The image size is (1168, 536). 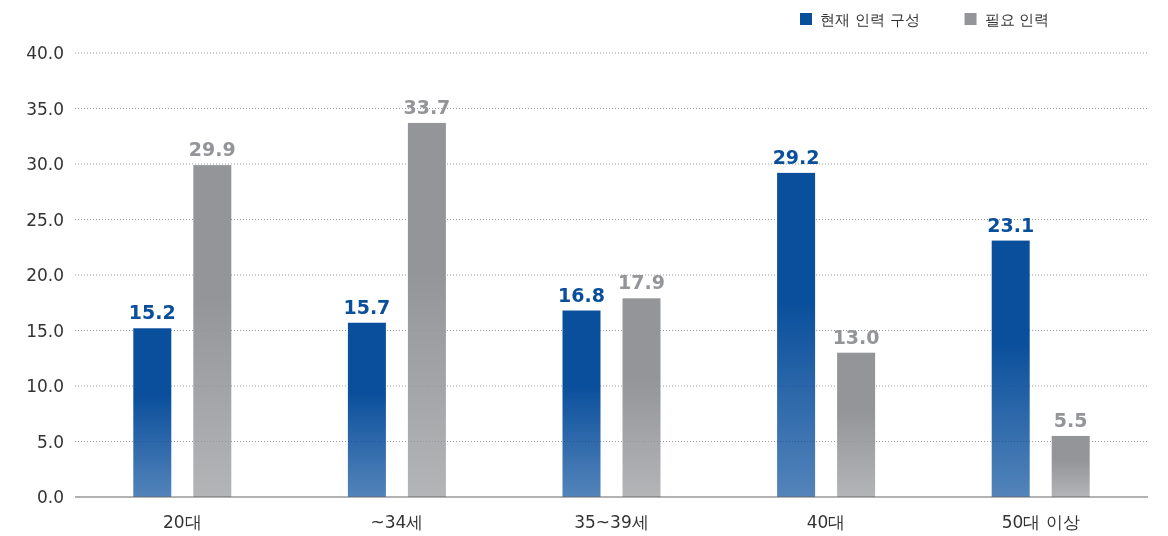 I want to click on data-label: 29.9, so click(x=212, y=149).